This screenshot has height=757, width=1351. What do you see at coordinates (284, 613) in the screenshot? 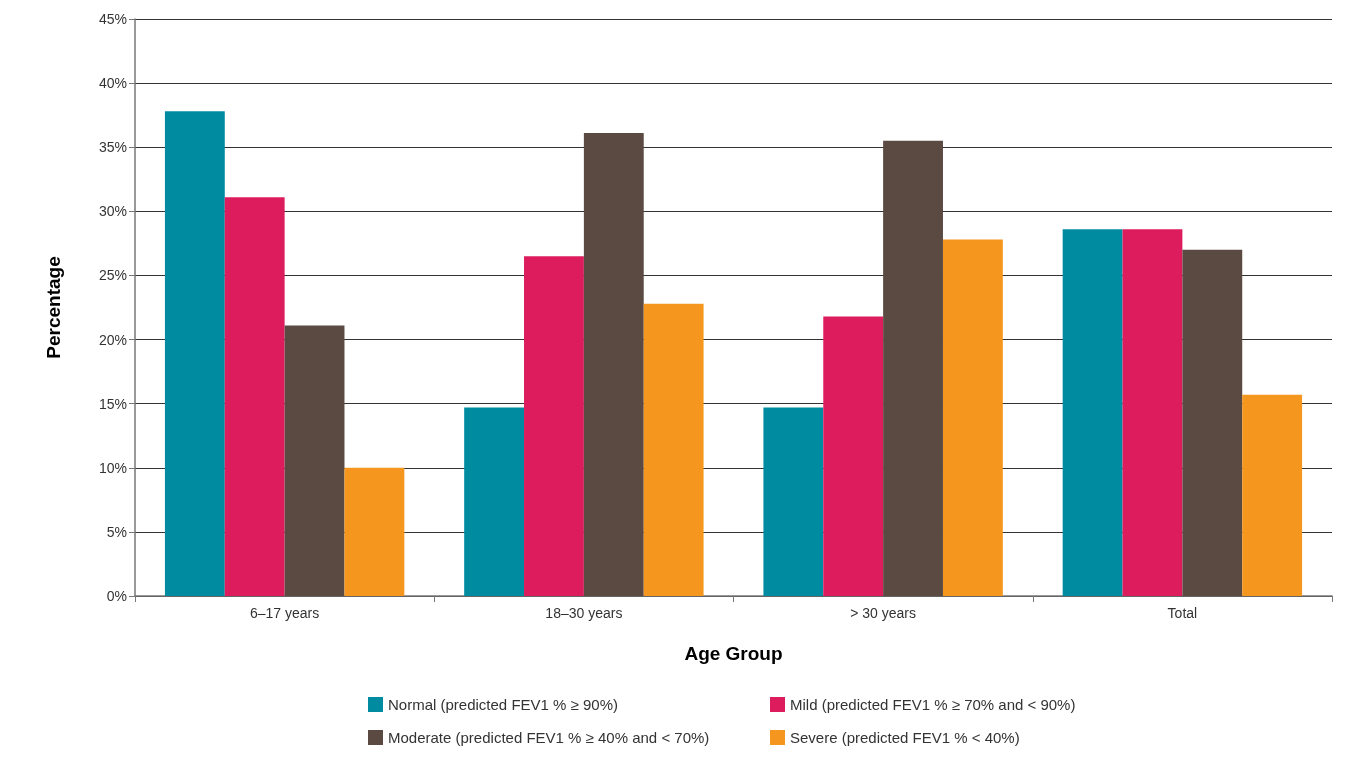
I see `x-tick-label: 6–17 years` at bounding box center [284, 613].